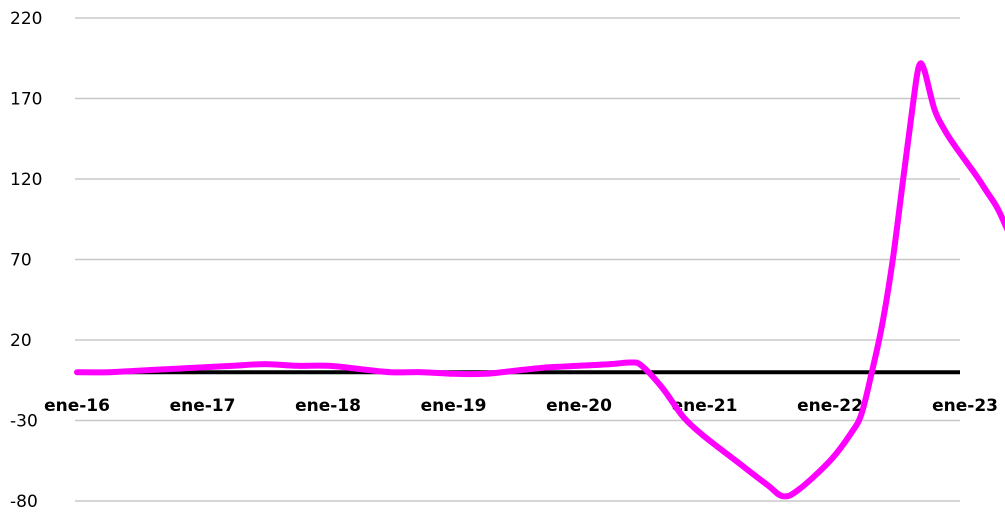 The image size is (1005, 517). I want to click on y-tick-label: -80, so click(24, 502).